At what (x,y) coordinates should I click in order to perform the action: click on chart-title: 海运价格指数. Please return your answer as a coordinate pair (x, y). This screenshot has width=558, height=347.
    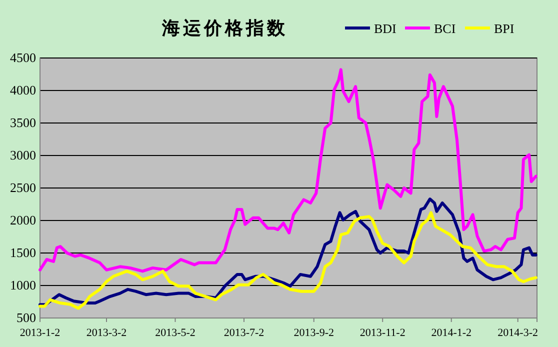
    Looking at the image, I should click on (224, 28).